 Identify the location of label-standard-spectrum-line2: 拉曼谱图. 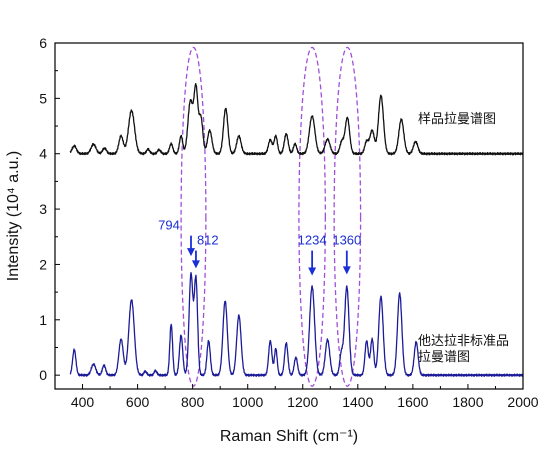
(444, 357).